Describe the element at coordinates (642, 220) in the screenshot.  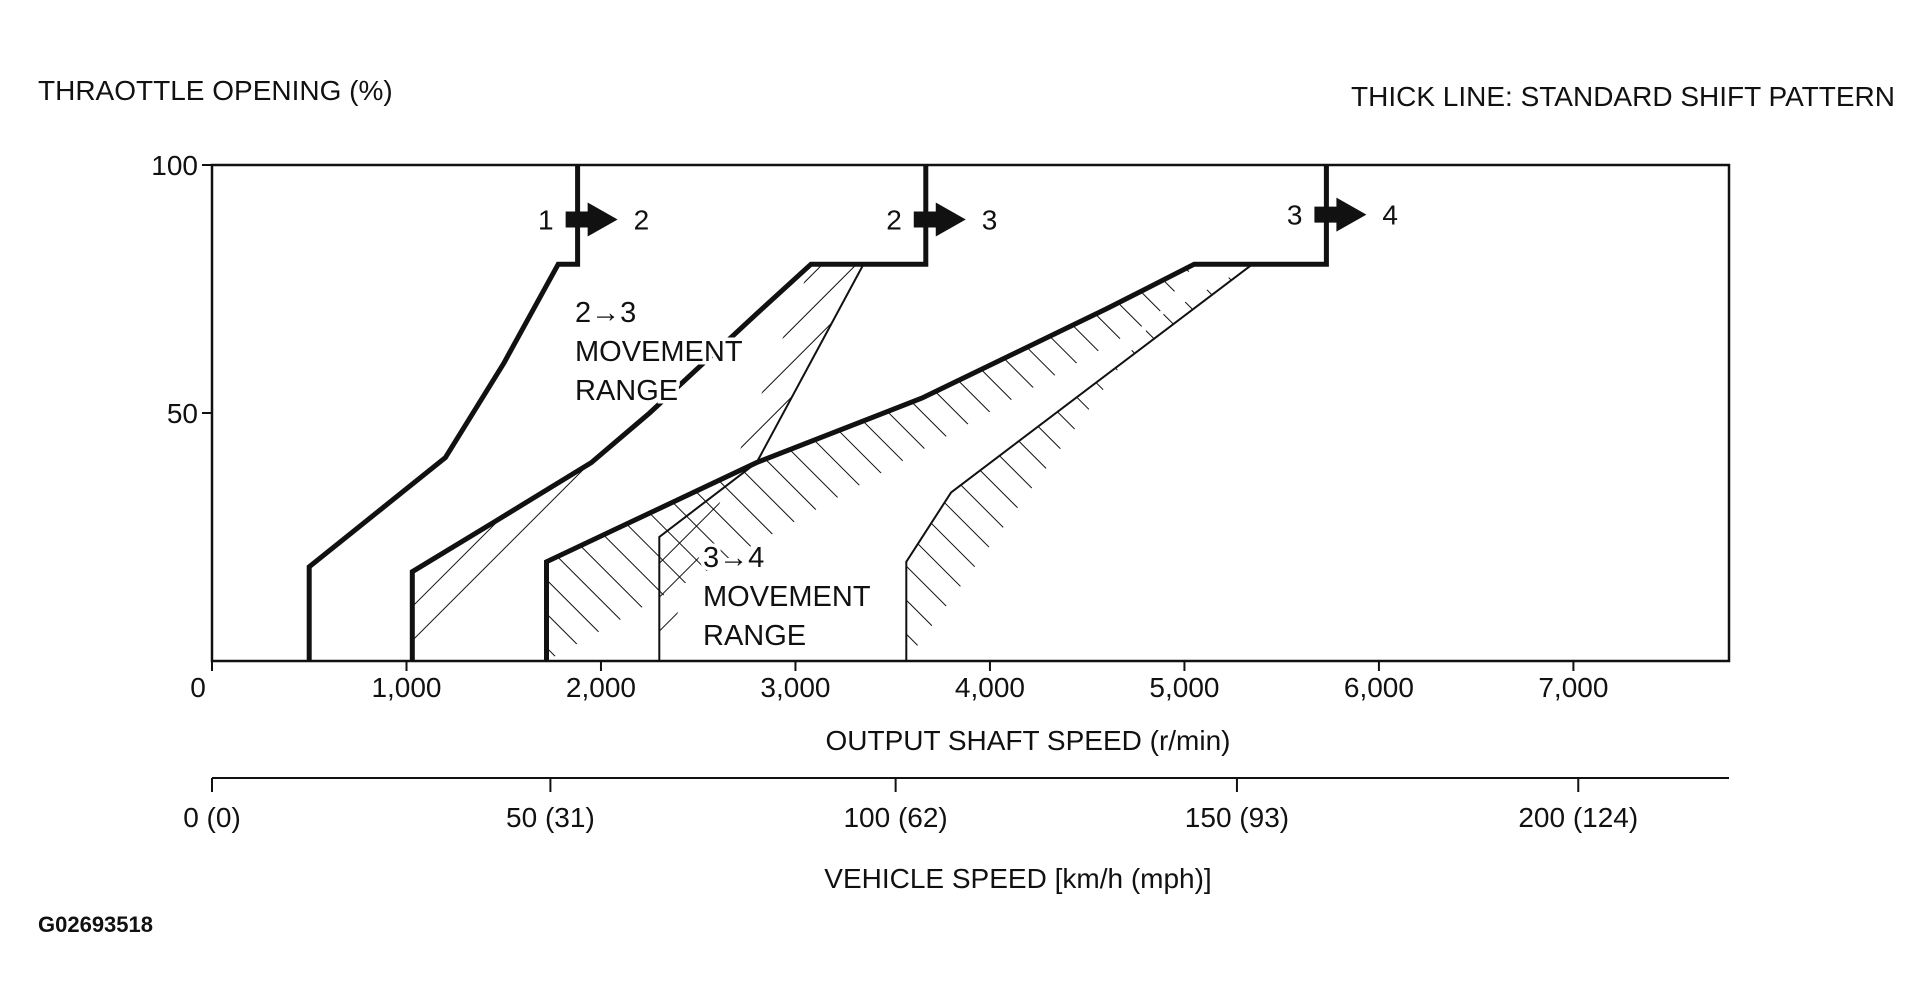
I see `shift-to-label: 2` at that location.